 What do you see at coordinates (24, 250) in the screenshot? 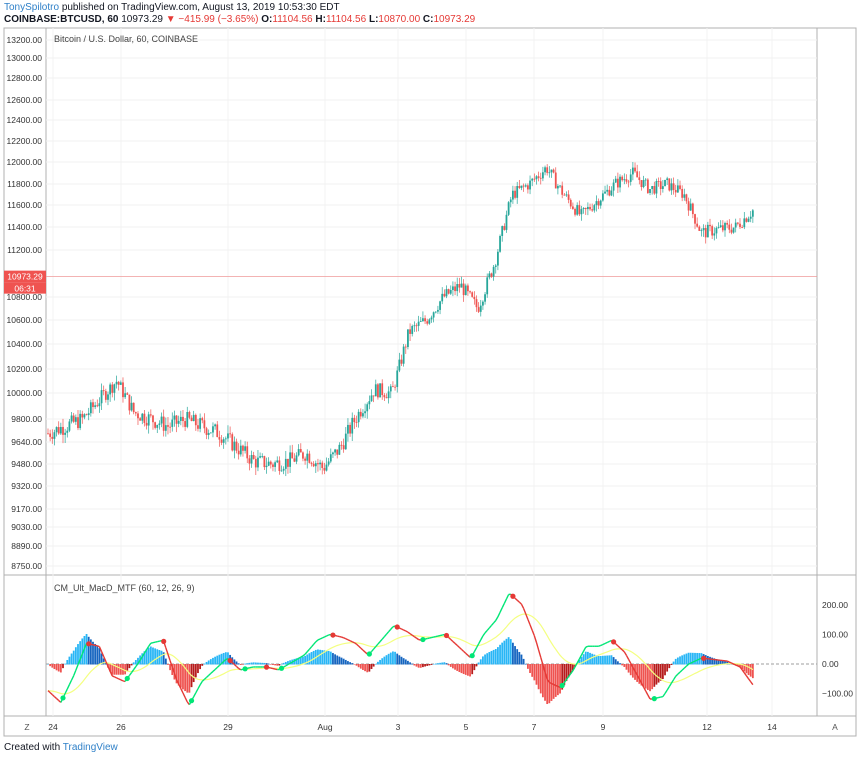
I see `price-tick-label: 11200.00` at bounding box center [24, 250].